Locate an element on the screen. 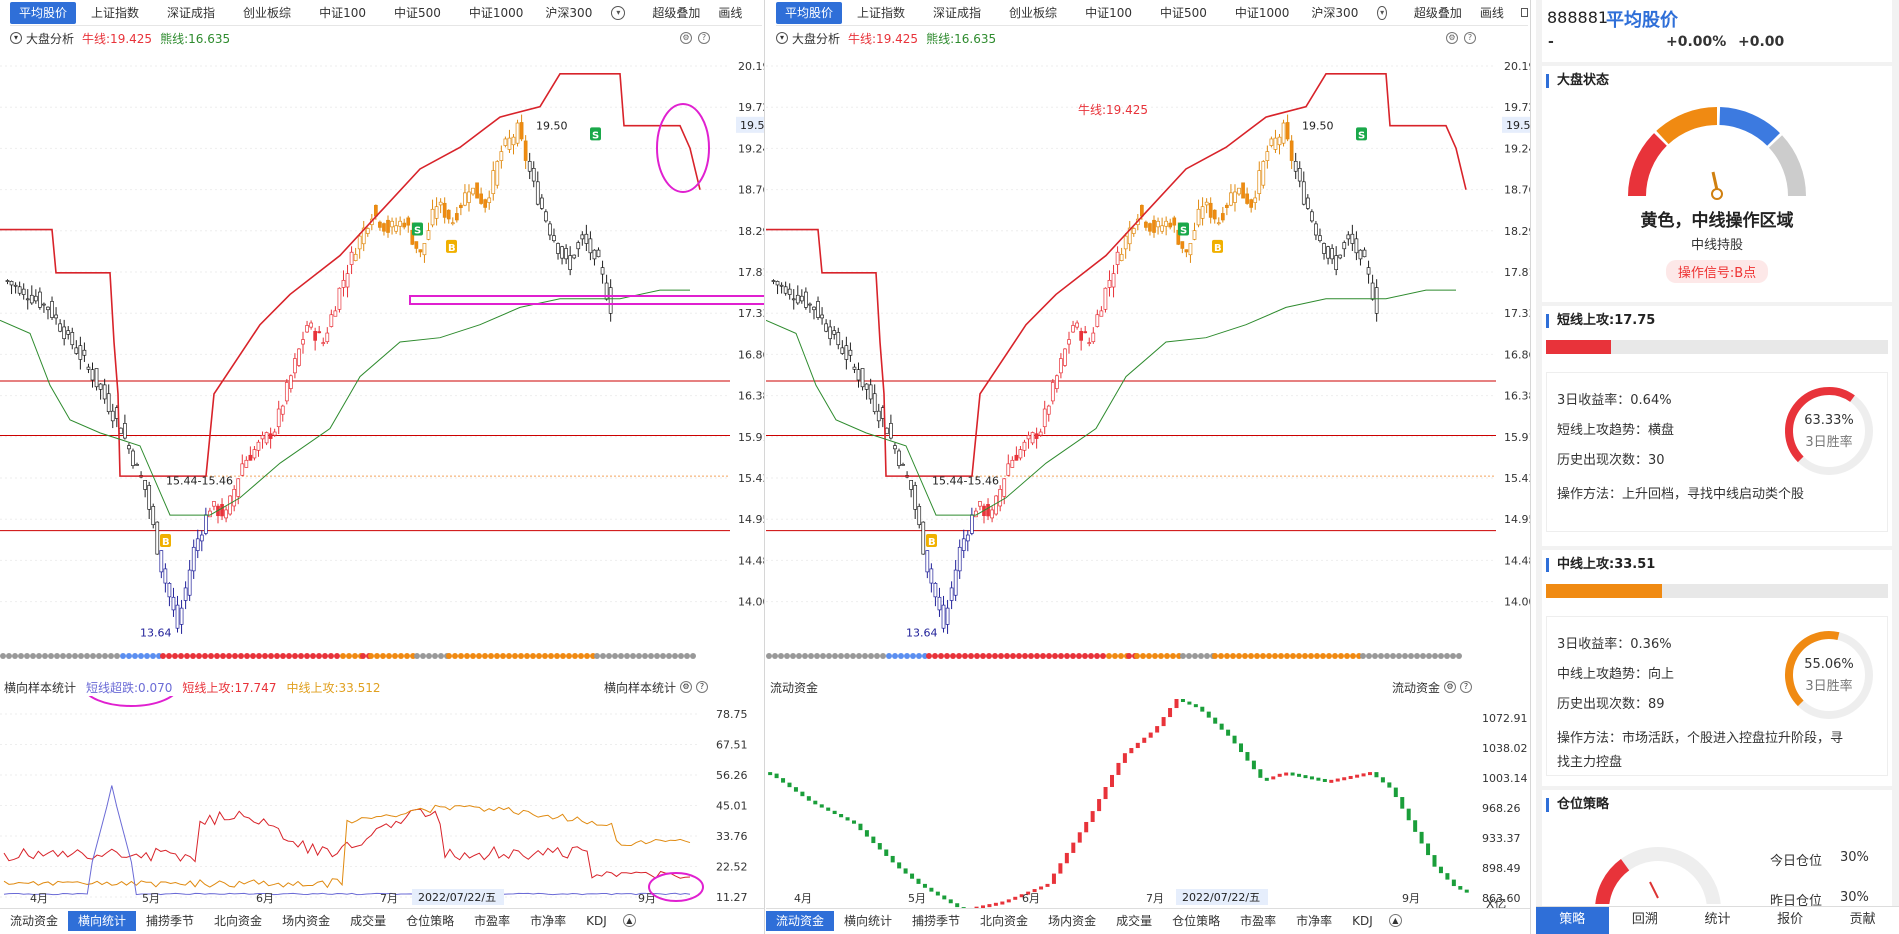 This screenshot has width=1899, height=934. sub-right-label: 横向样本统计 is located at coordinates (640, 687).